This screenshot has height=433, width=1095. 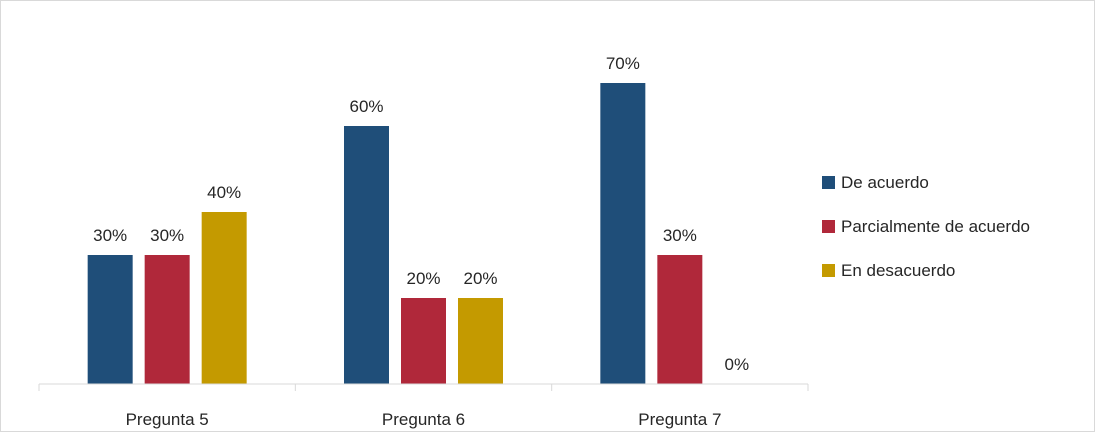 What do you see at coordinates (679, 419) in the screenshot?
I see `x-tick-label-pregunta-7: Pregunta 7` at bounding box center [679, 419].